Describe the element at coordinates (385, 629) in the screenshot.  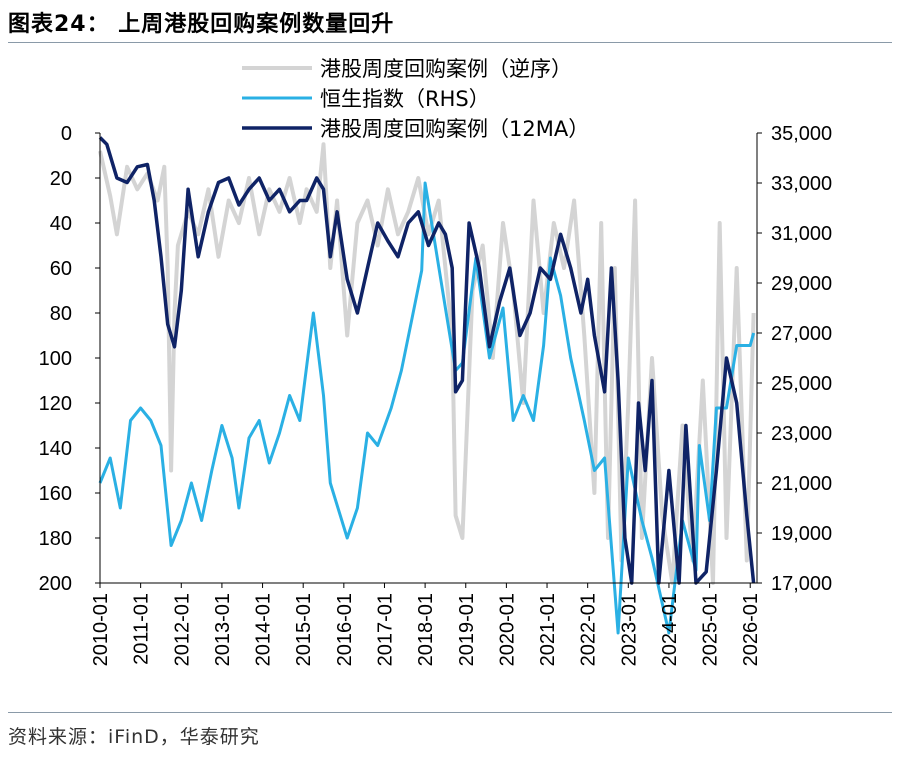
I see `x-tick-label: 2017-01` at that location.